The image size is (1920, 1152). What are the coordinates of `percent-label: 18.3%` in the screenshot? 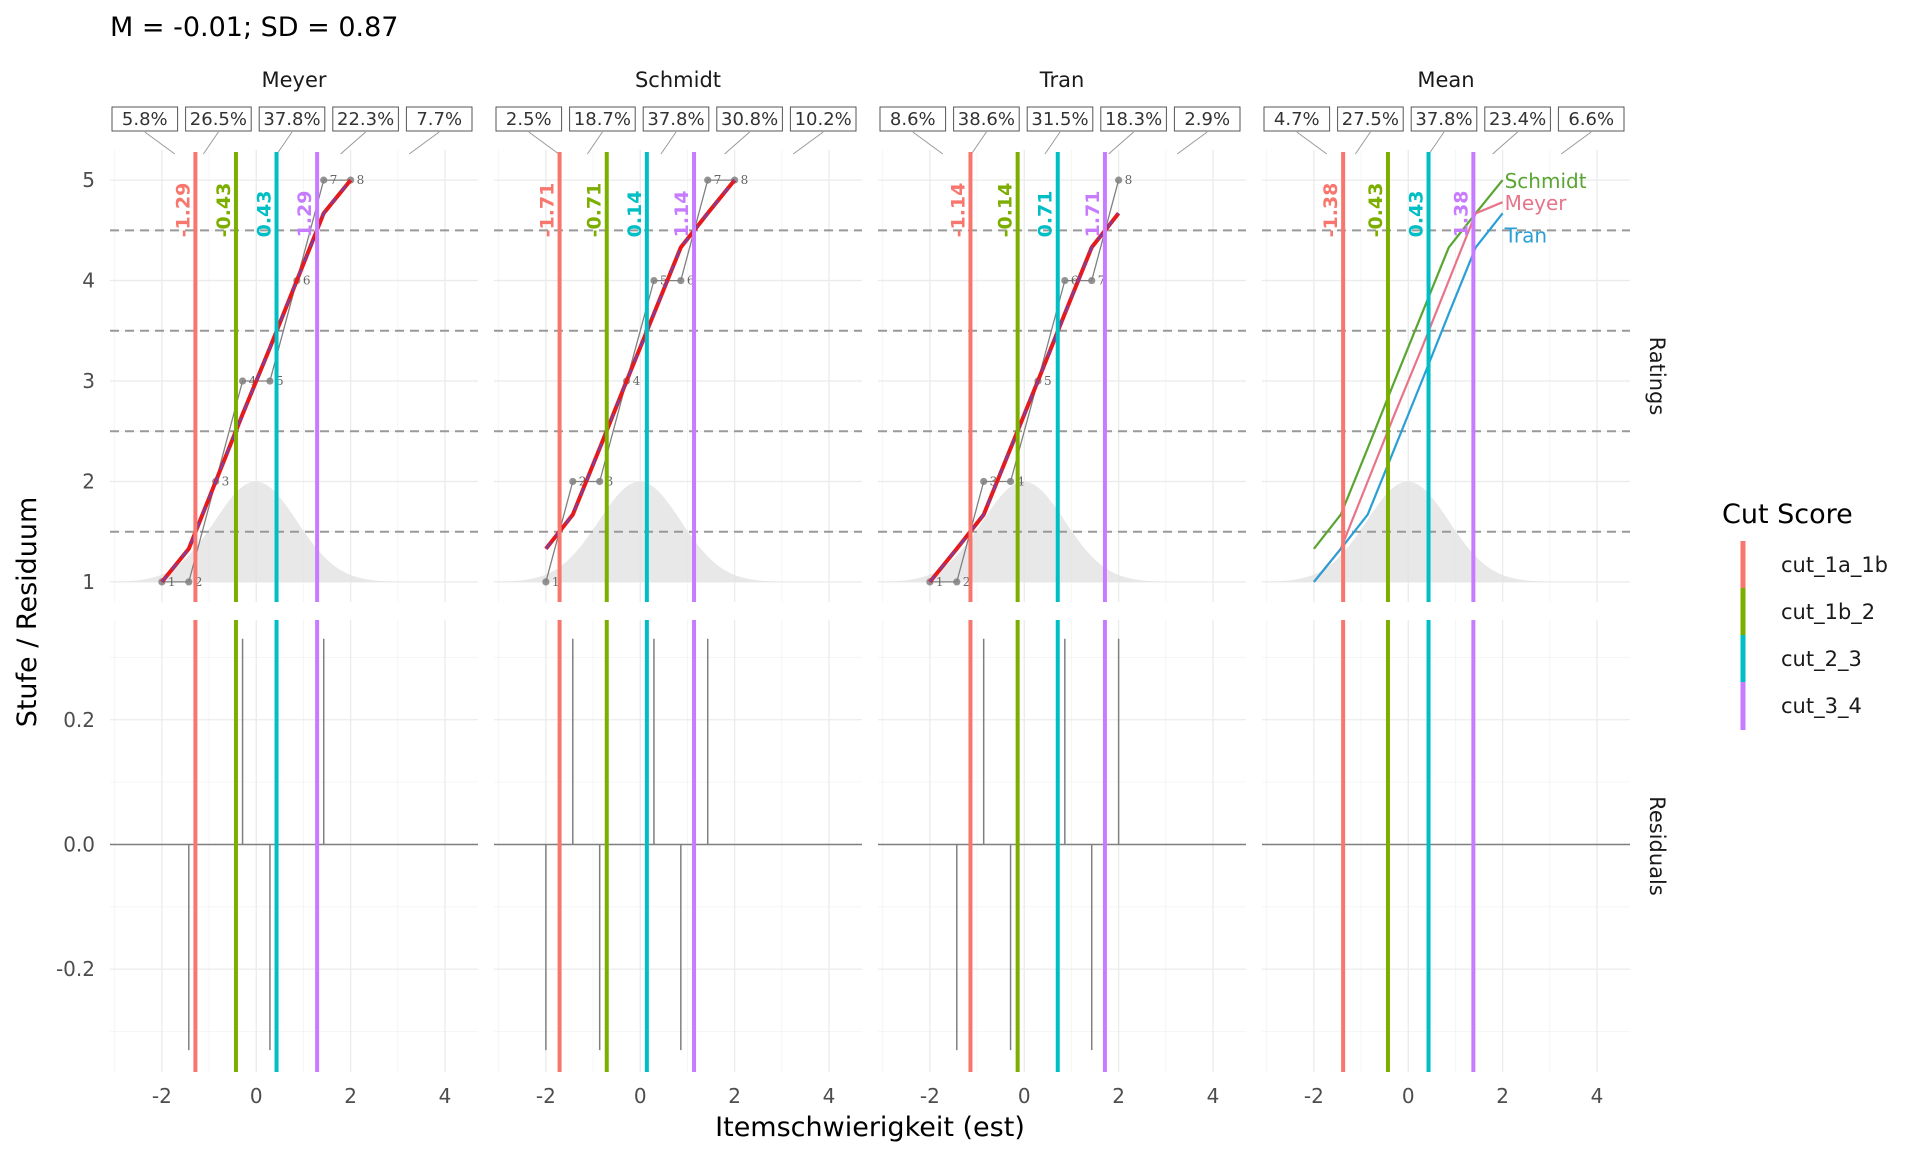 It's located at (1133, 119).